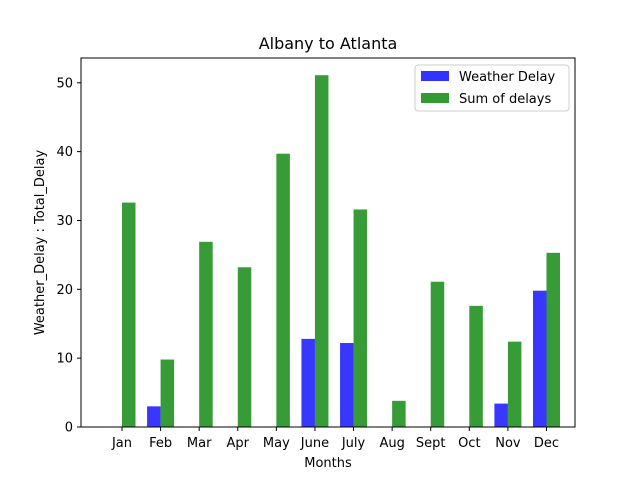 This screenshot has width=640, height=480. Describe the element at coordinates (276, 443) in the screenshot. I see `x-tick-label: May` at that location.